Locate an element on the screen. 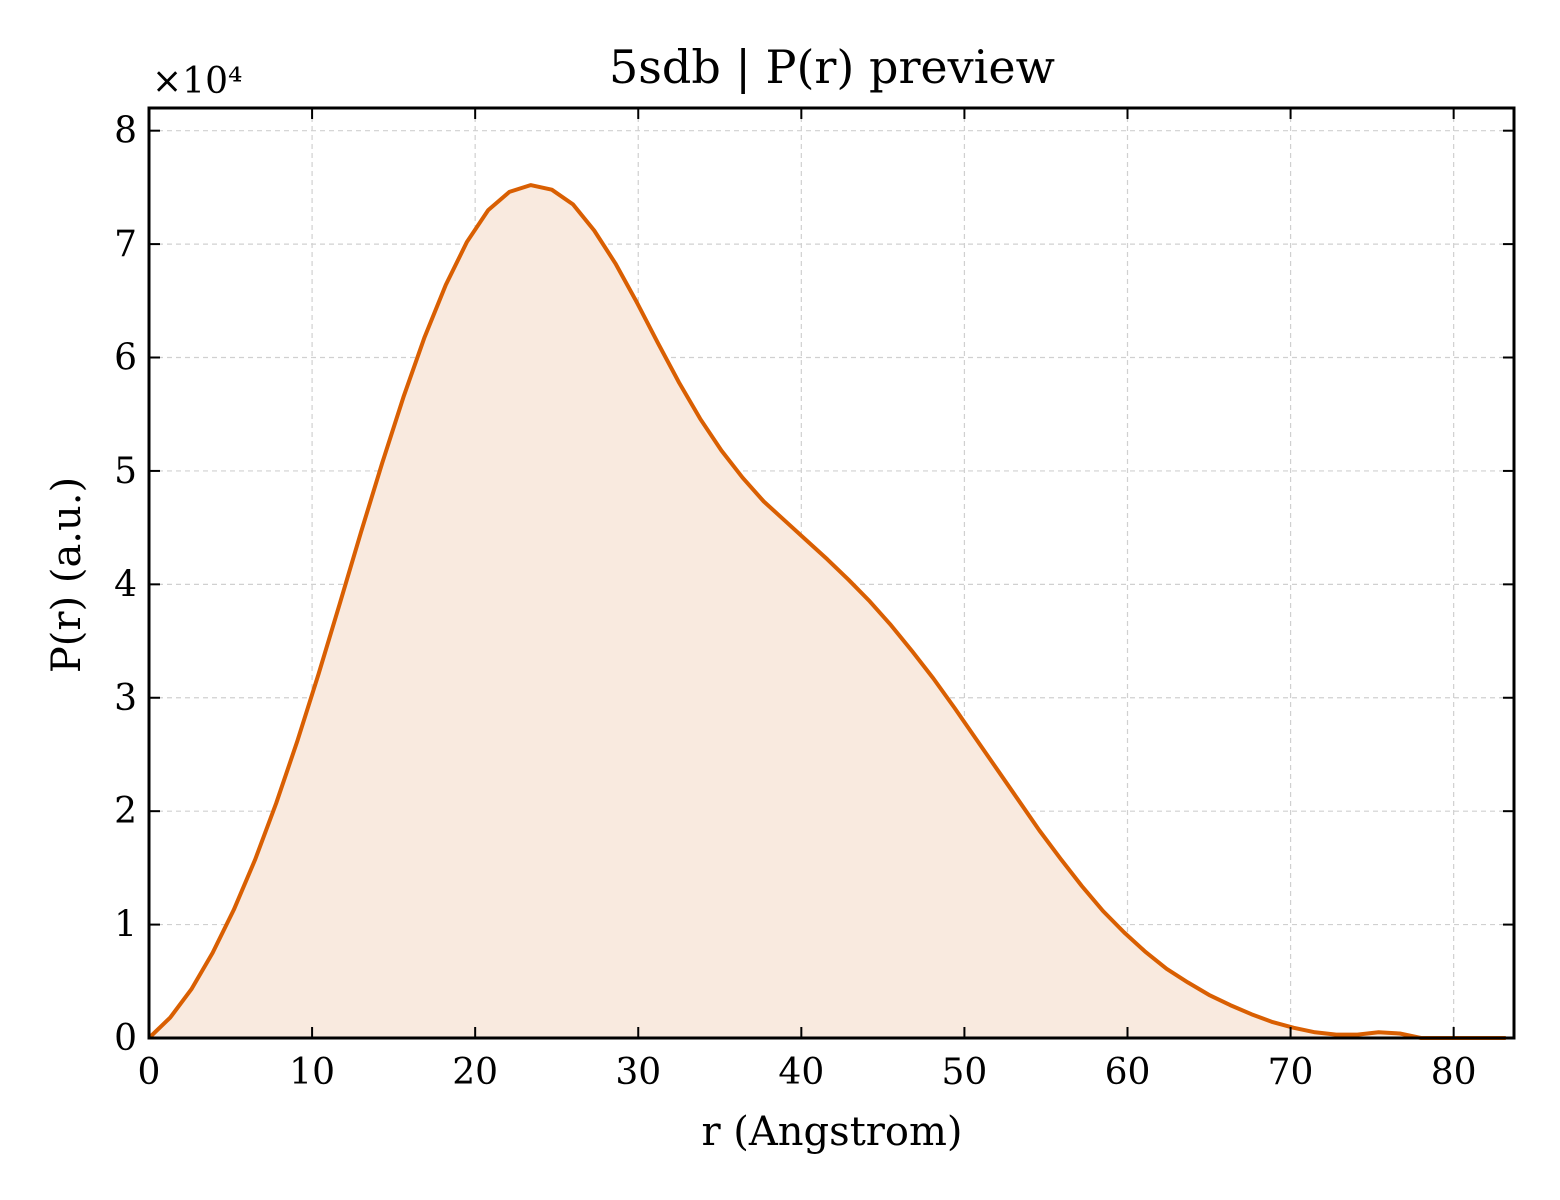  x-tick-label: 10 is located at coordinates (312, 1072).